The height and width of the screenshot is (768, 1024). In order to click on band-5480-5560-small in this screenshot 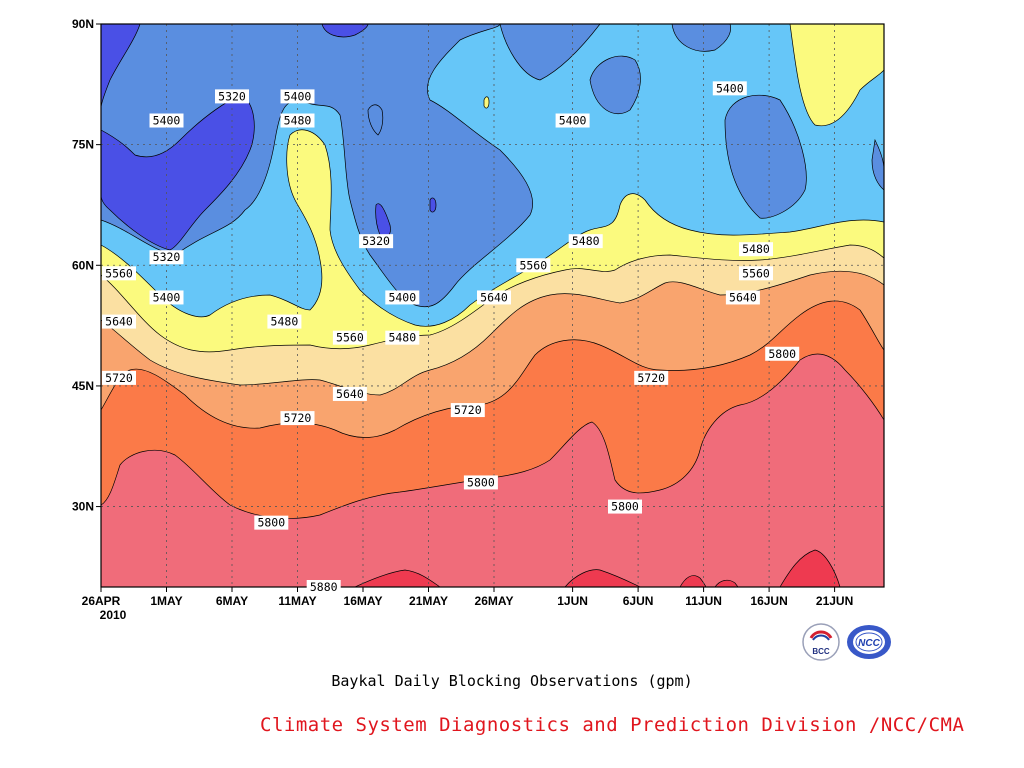, I will do `click(486, 102)`.